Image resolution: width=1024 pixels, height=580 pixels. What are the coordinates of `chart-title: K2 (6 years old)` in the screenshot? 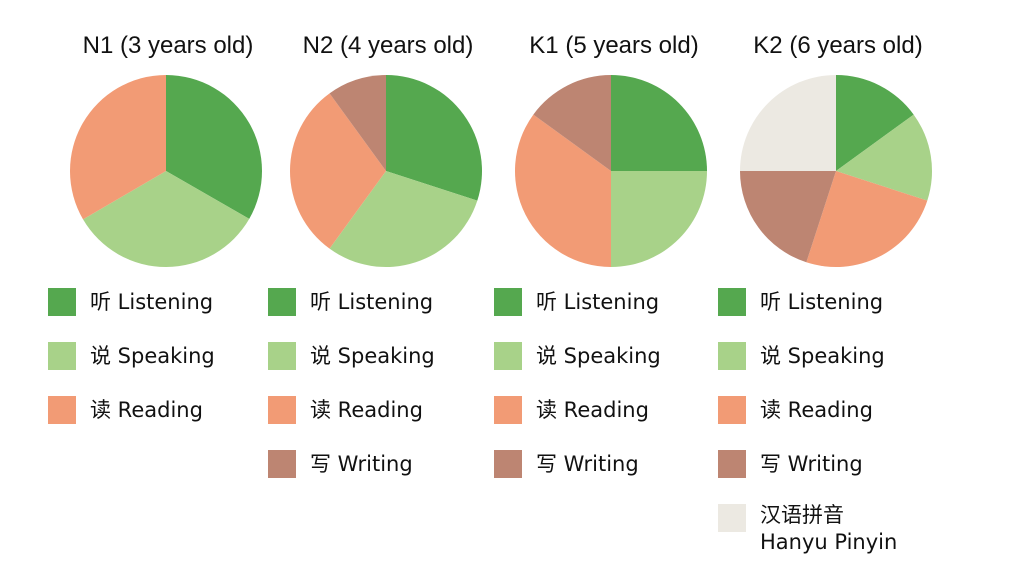 It's located at (838, 45).